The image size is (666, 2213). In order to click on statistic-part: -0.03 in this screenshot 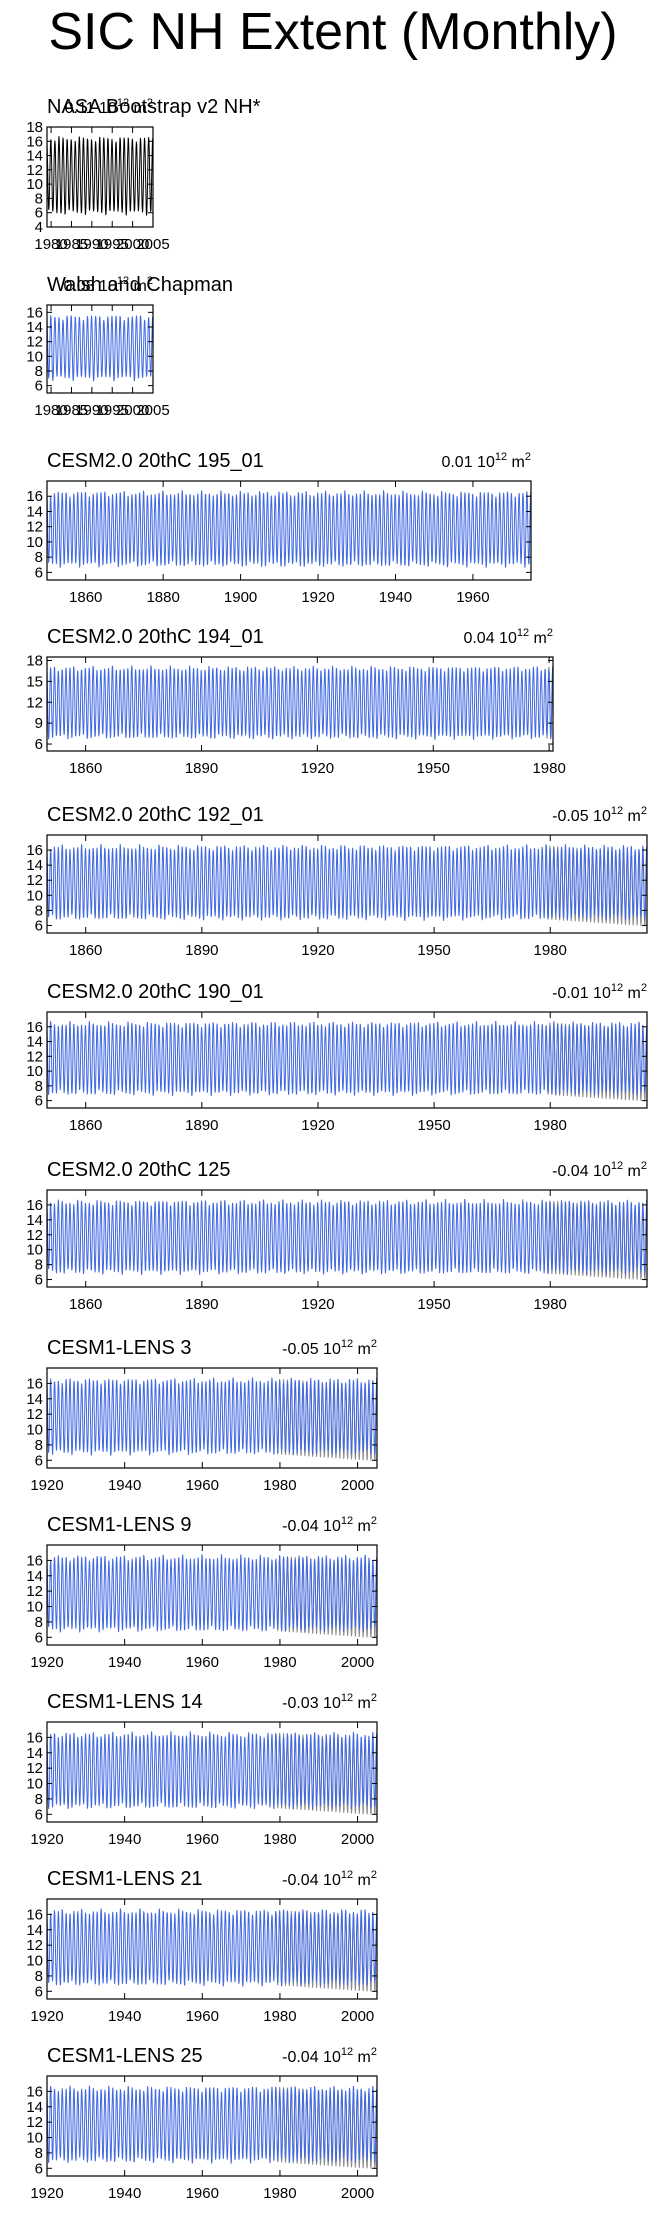, I will do `click(302, 1703)`.